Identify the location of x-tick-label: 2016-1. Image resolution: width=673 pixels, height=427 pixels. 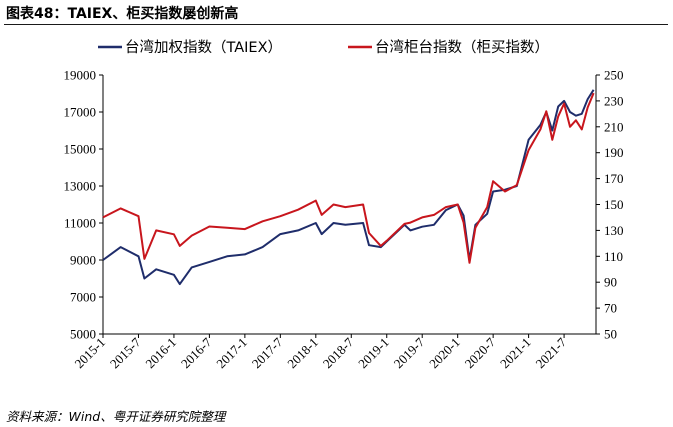
(160, 353).